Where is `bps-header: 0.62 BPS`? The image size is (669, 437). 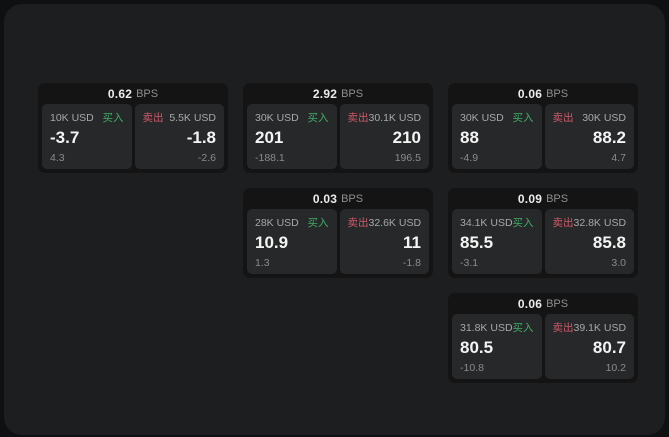 bps-header: 0.62 BPS is located at coordinates (133, 93).